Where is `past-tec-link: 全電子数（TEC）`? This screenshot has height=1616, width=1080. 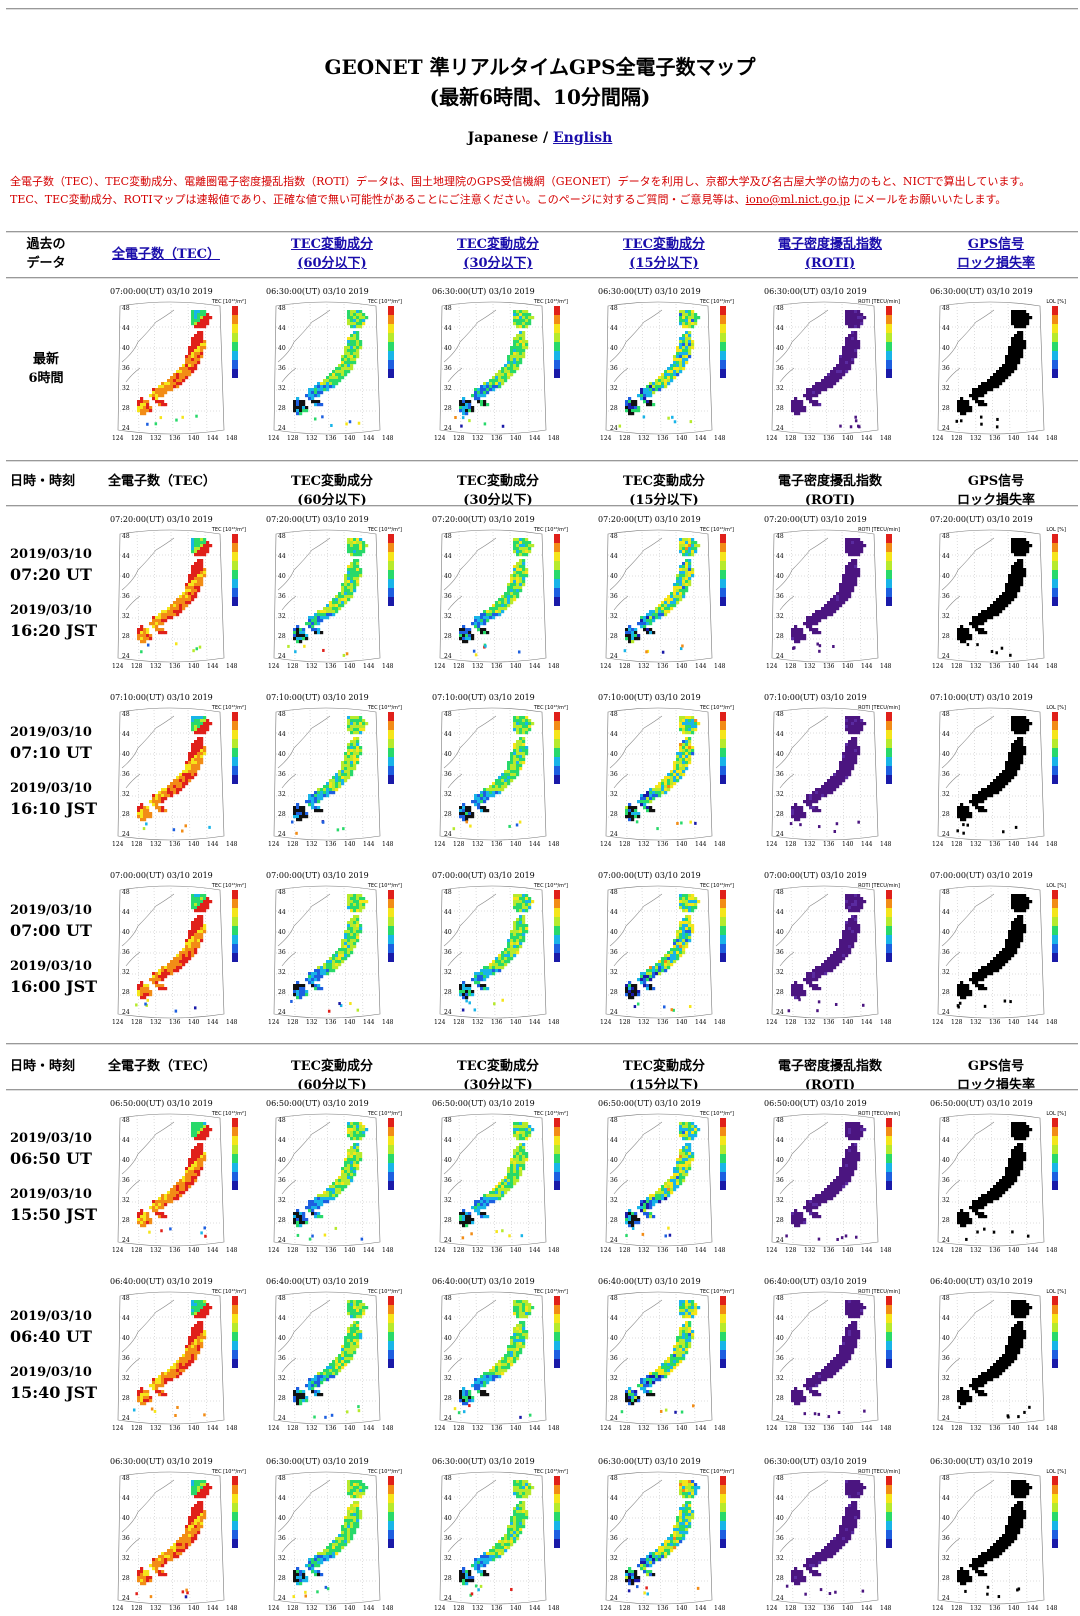
past-tec-link: 全電子数（TEC） is located at coordinates (166, 254).